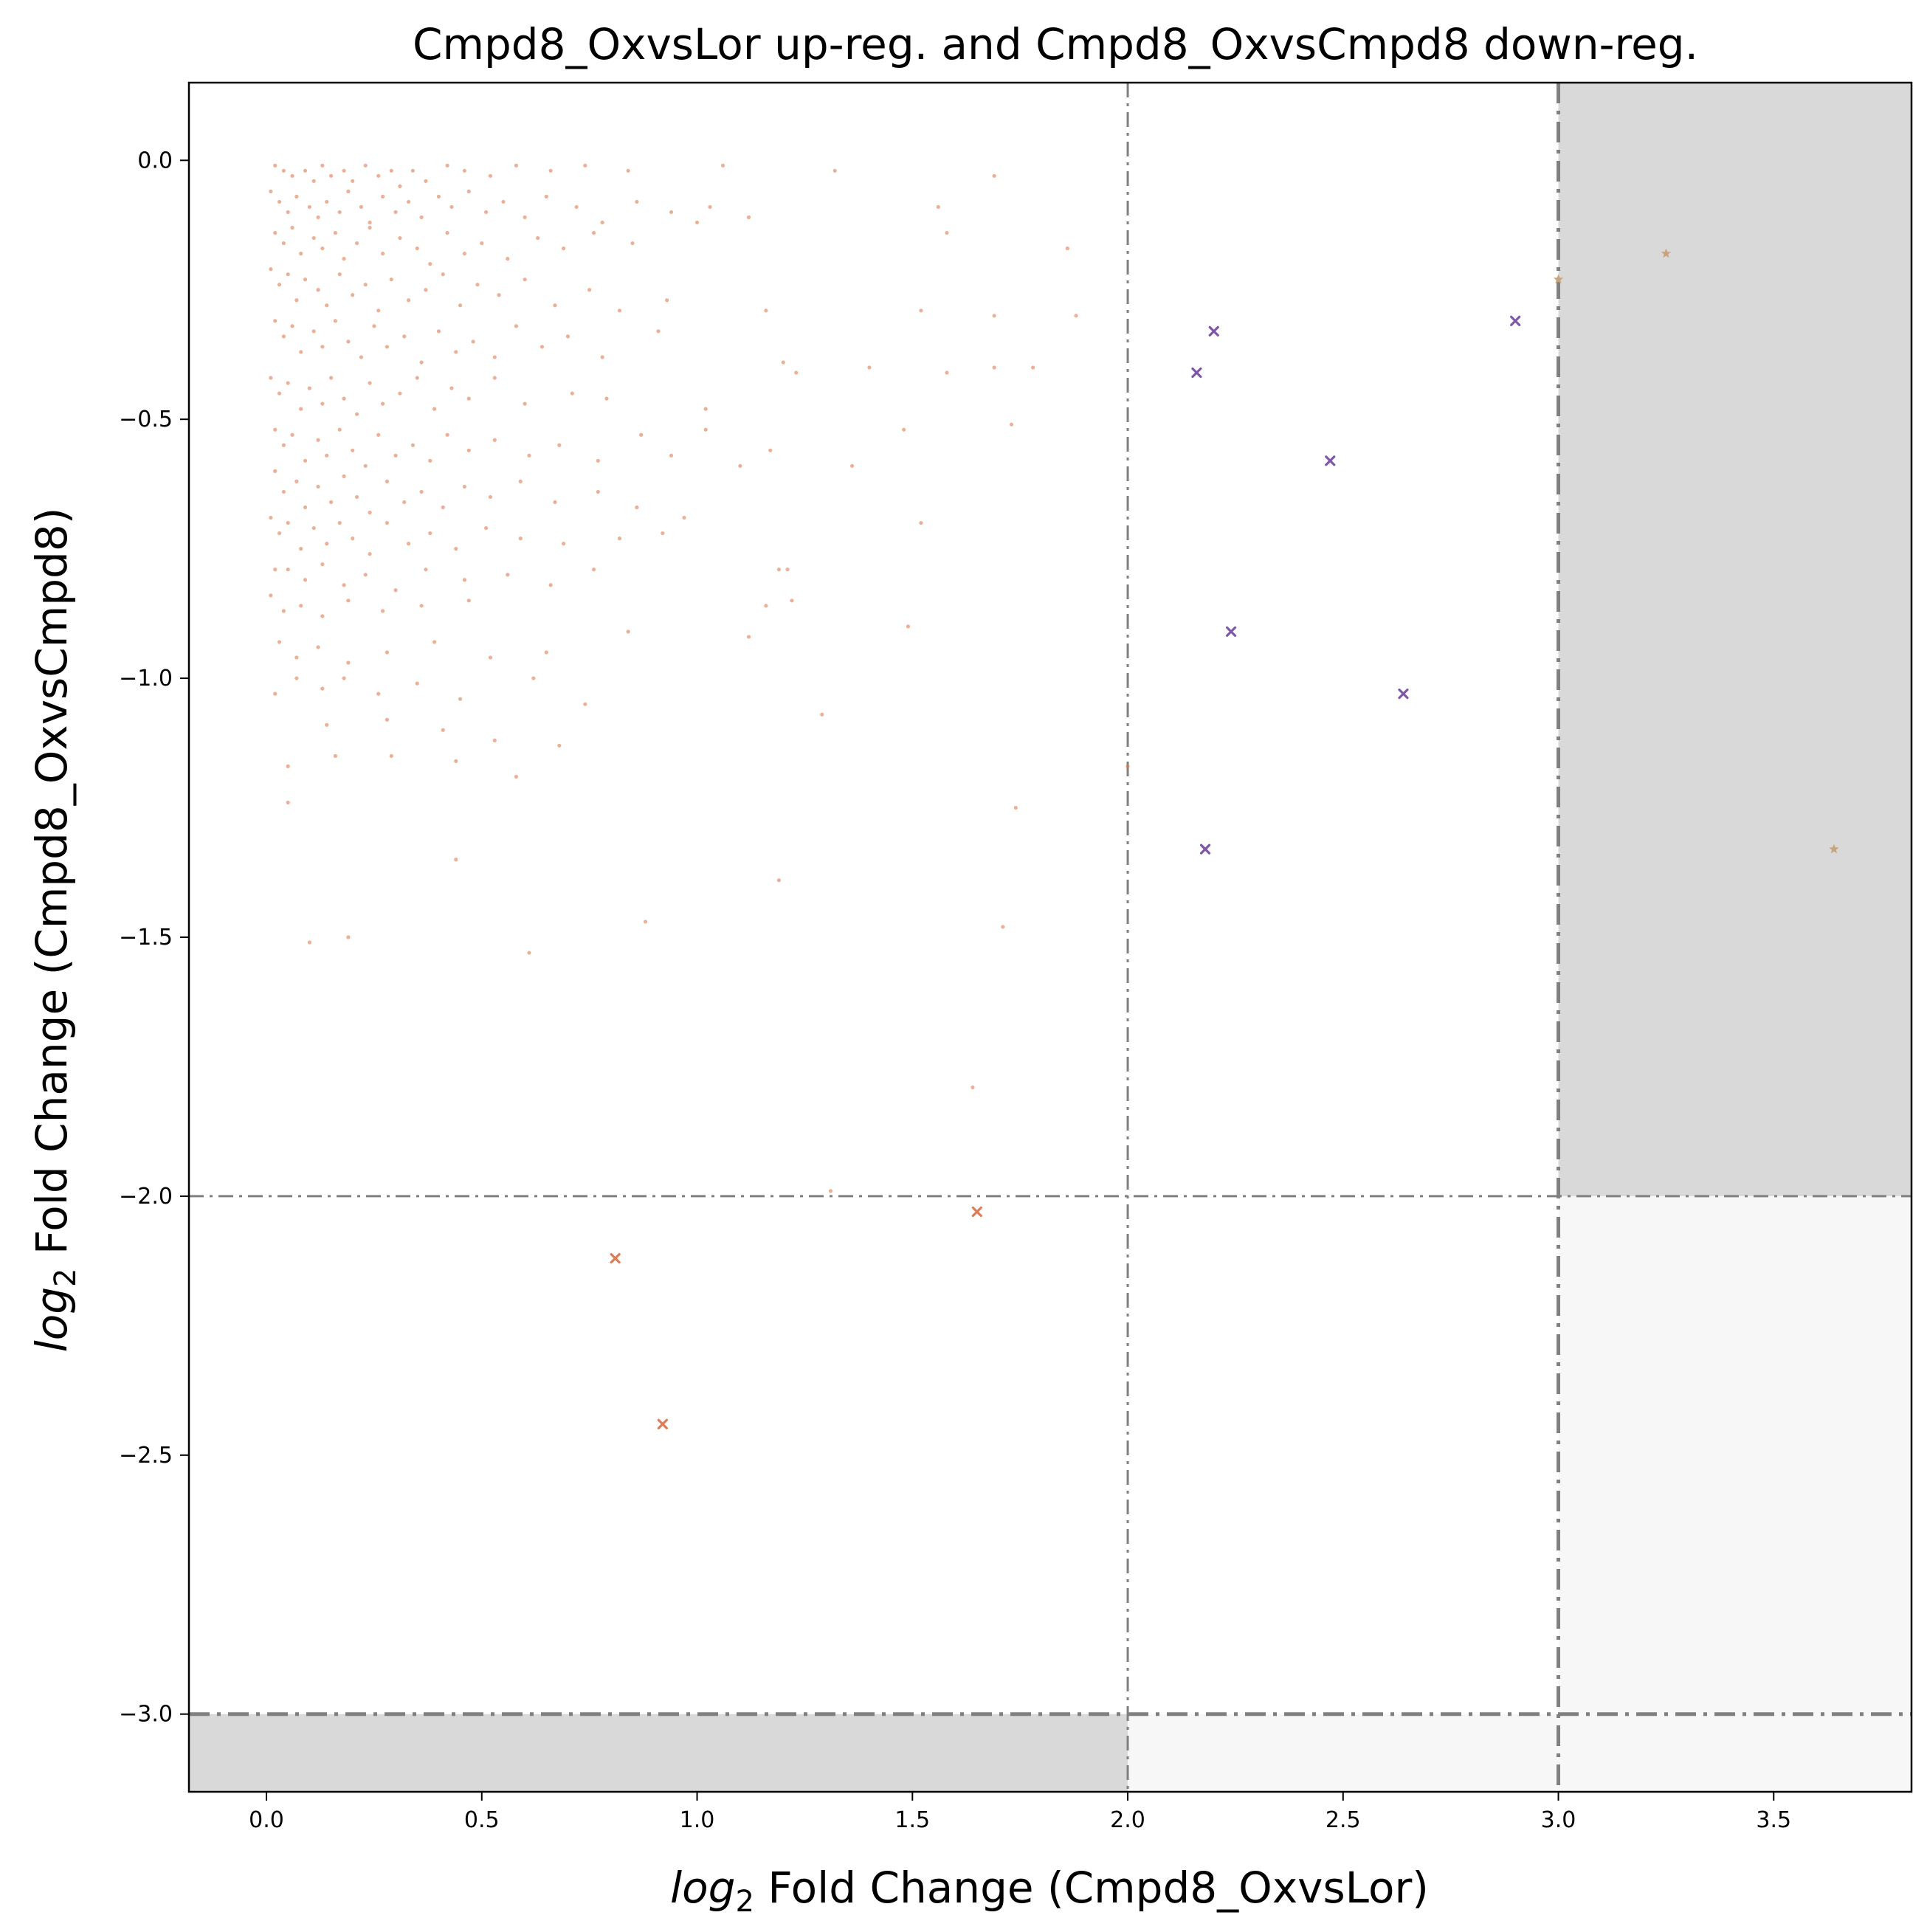 This screenshot has width=1927, height=1932. I want to click on y-axis-ticks: 0.0 −0.5 −1.0 −1.5 −2.0 −2.5 −3.0, so click(154, 938).